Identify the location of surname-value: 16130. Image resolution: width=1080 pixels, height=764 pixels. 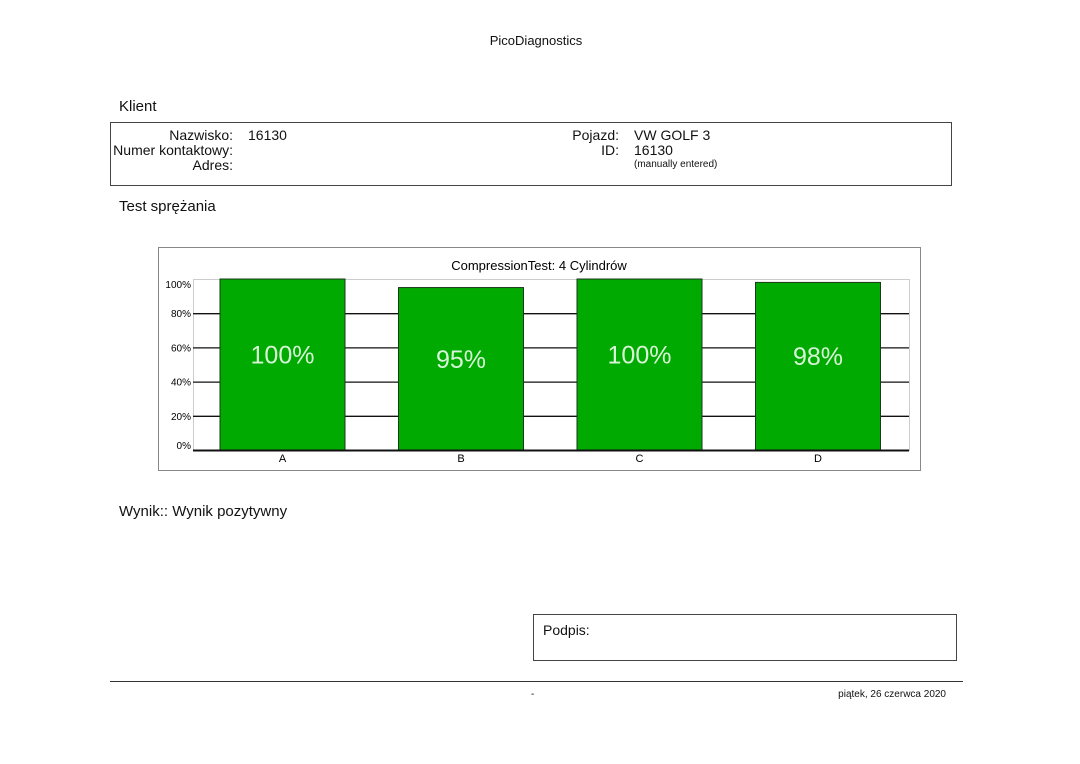
(267, 135).